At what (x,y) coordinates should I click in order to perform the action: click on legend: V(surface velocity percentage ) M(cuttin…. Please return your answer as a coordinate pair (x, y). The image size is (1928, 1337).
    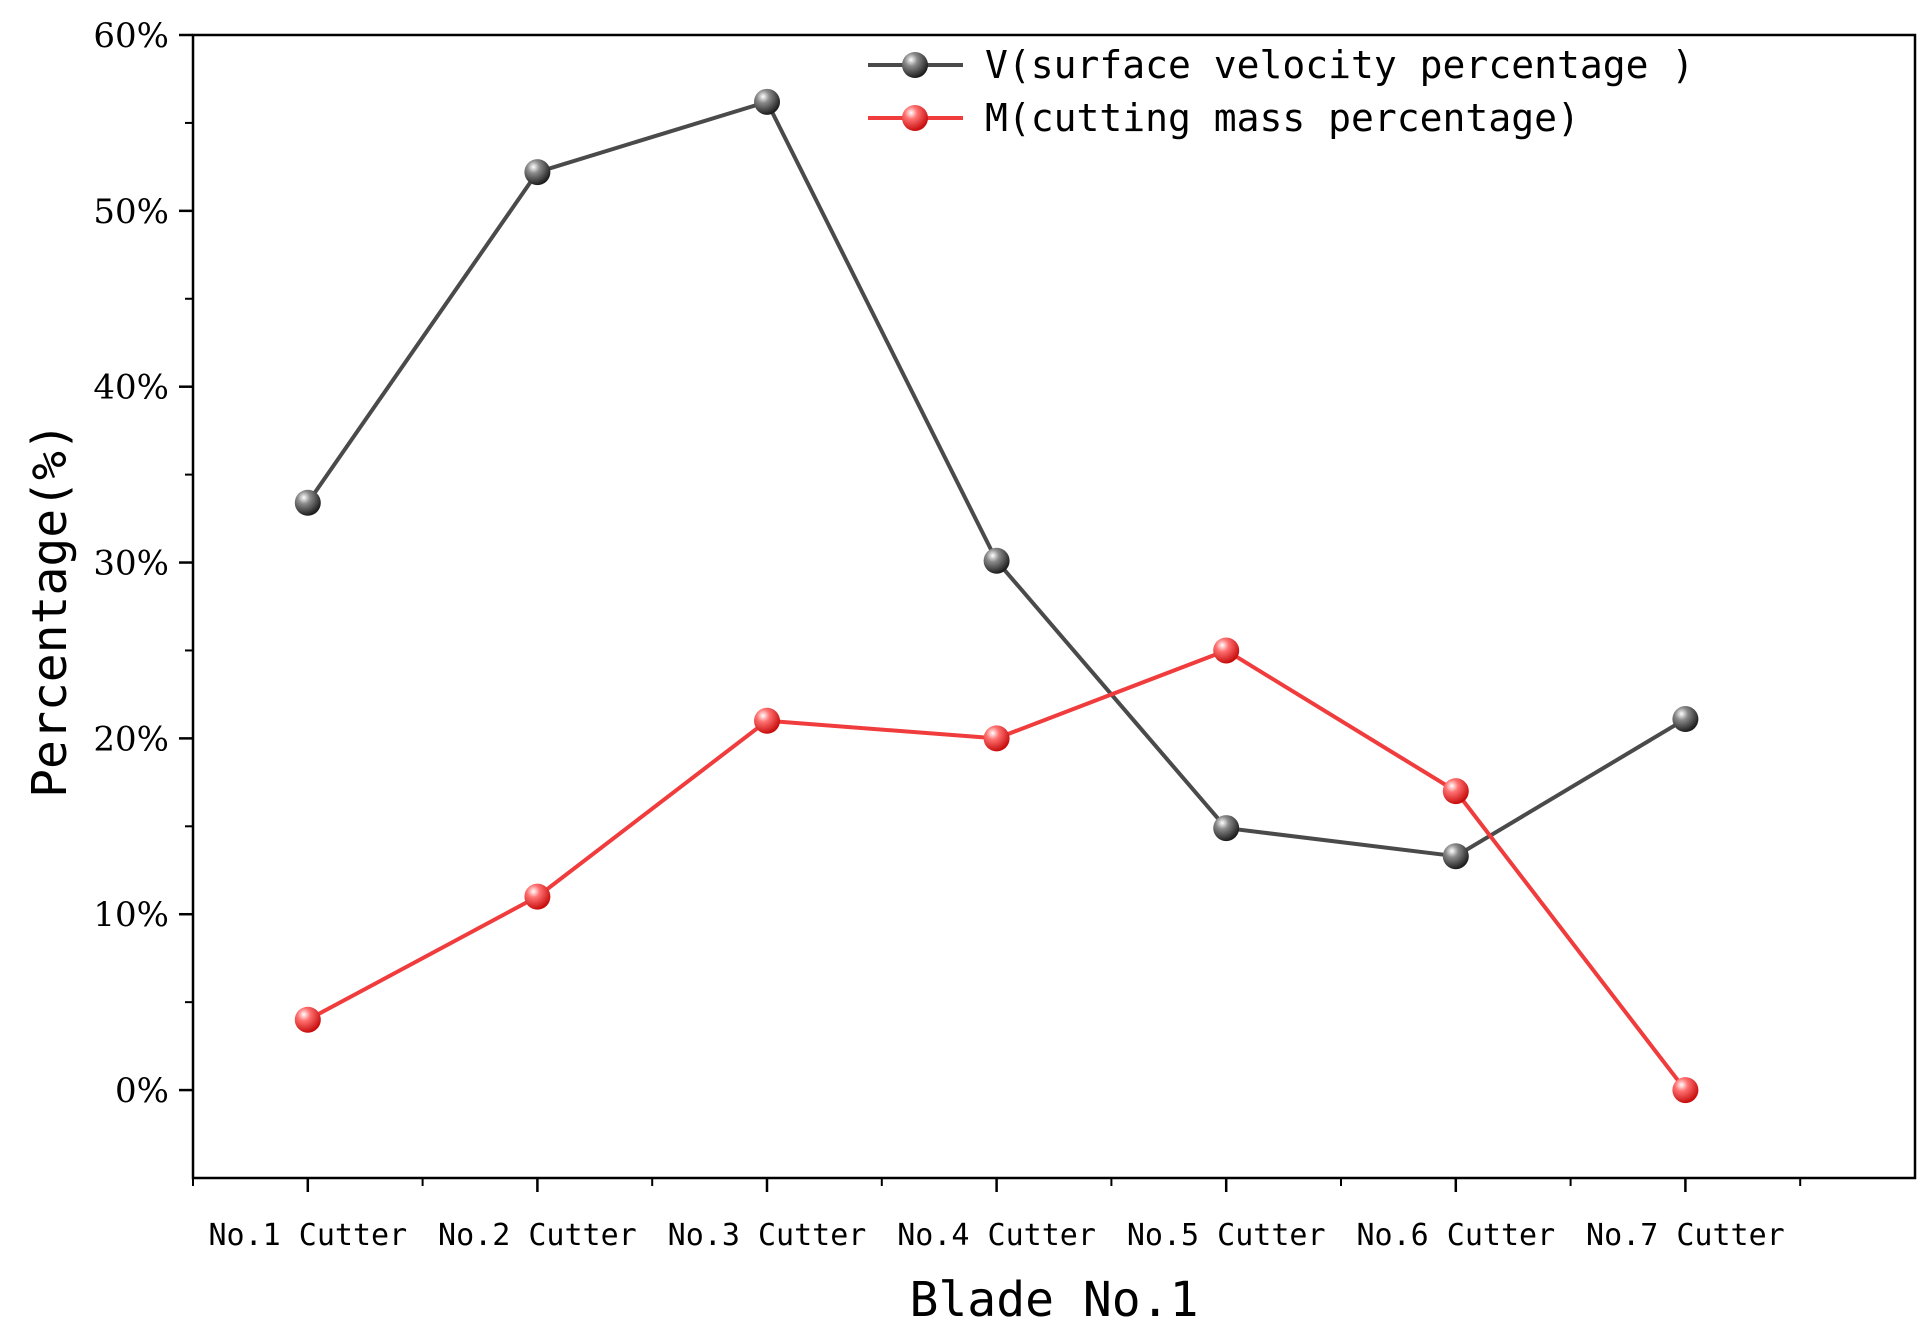
    Looking at the image, I should click on (1281, 91).